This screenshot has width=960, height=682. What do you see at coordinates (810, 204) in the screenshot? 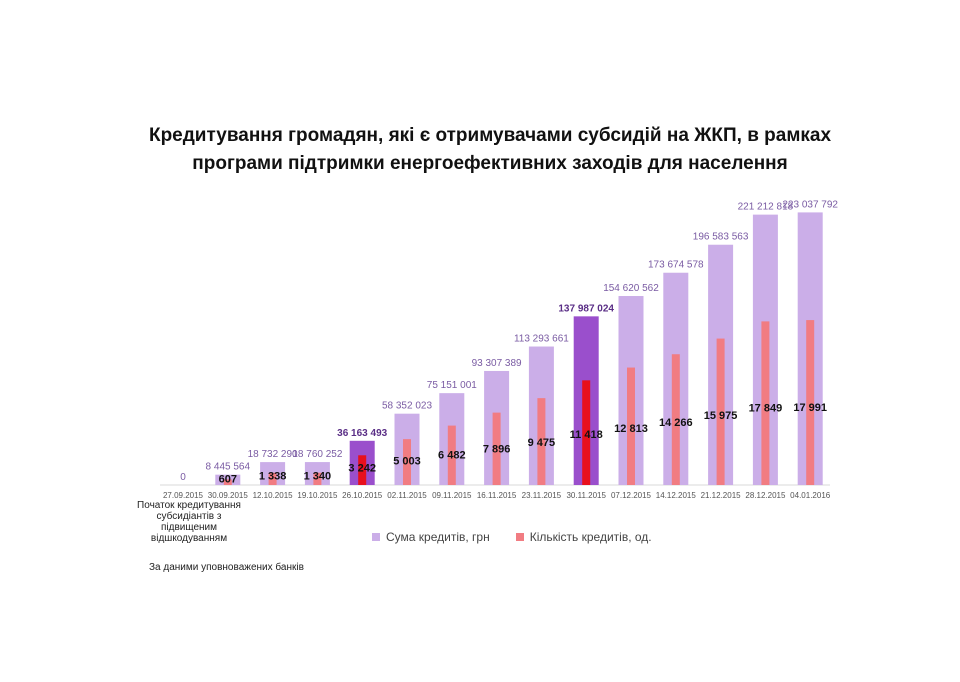
I see `sum-data-label: 223 037 792` at bounding box center [810, 204].